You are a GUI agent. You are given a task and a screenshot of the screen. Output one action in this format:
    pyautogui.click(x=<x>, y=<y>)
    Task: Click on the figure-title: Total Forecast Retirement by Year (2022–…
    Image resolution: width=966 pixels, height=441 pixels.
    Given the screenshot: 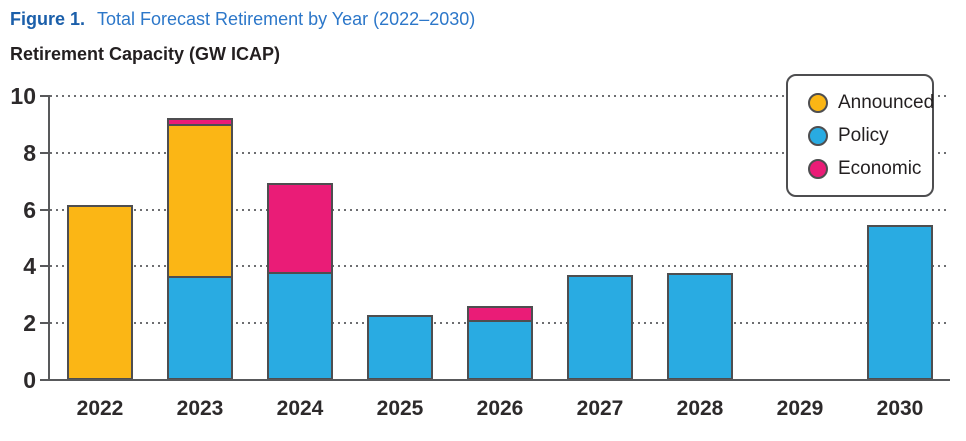 What is the action you would take?
    pyautogui.click(x=286, y=19)
    